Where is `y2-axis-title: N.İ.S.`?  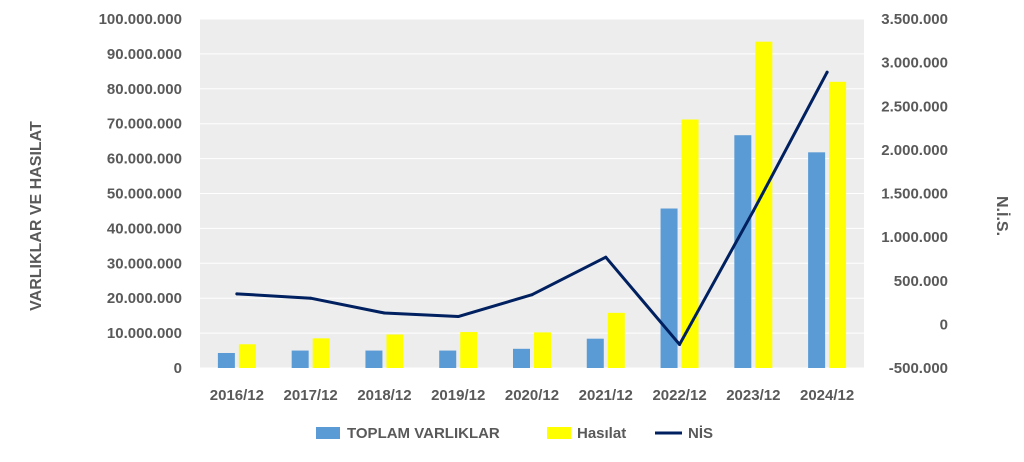
y2-axis-title: N.İ.S. is located at coordinates (1002, 216).